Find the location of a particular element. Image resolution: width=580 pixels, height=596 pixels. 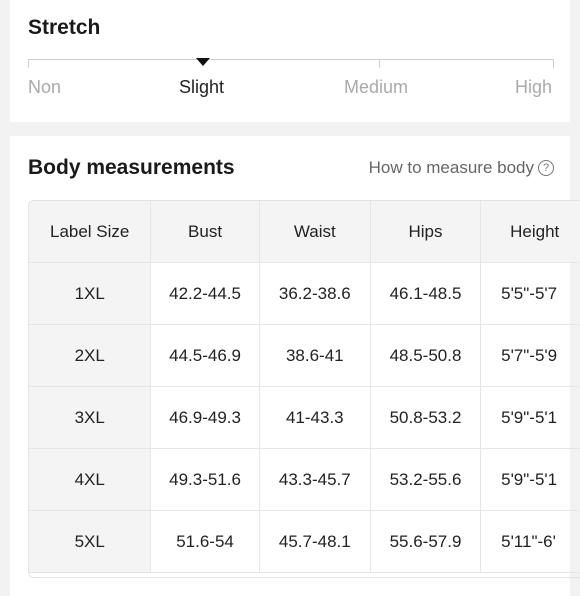

bust-cell: 42.2-44.5 is located at coordinates (205, 293).